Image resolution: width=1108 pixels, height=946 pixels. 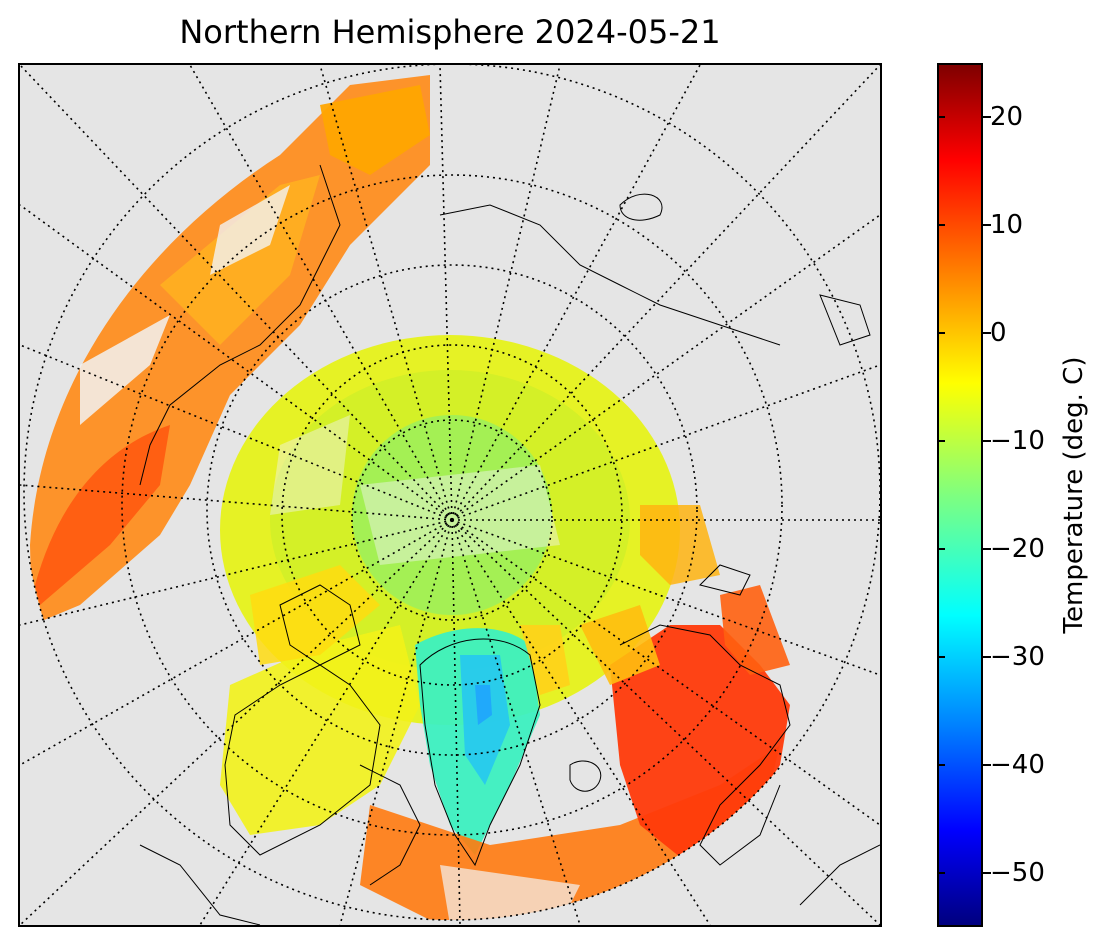 I want to click on colorbar-tick-label: 10, so click(x=1007, y=225).